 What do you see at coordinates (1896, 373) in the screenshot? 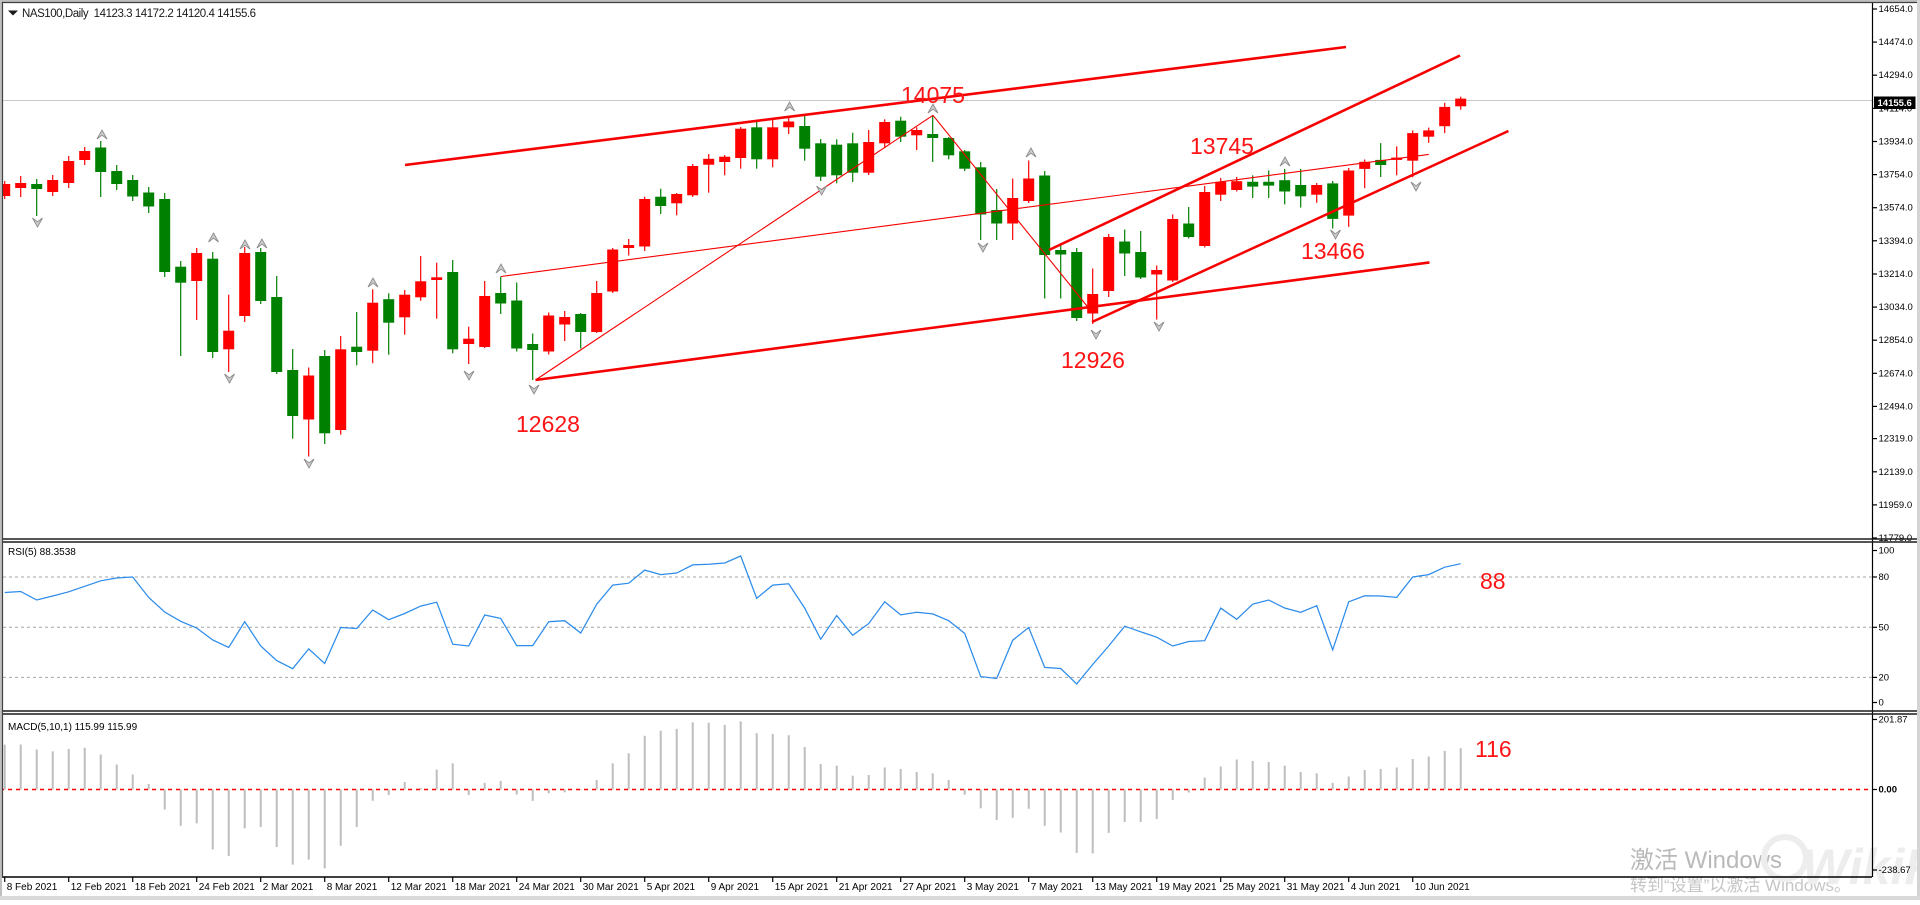
I see `svg-text: 12674.0` at bounding box center [1896, 373].